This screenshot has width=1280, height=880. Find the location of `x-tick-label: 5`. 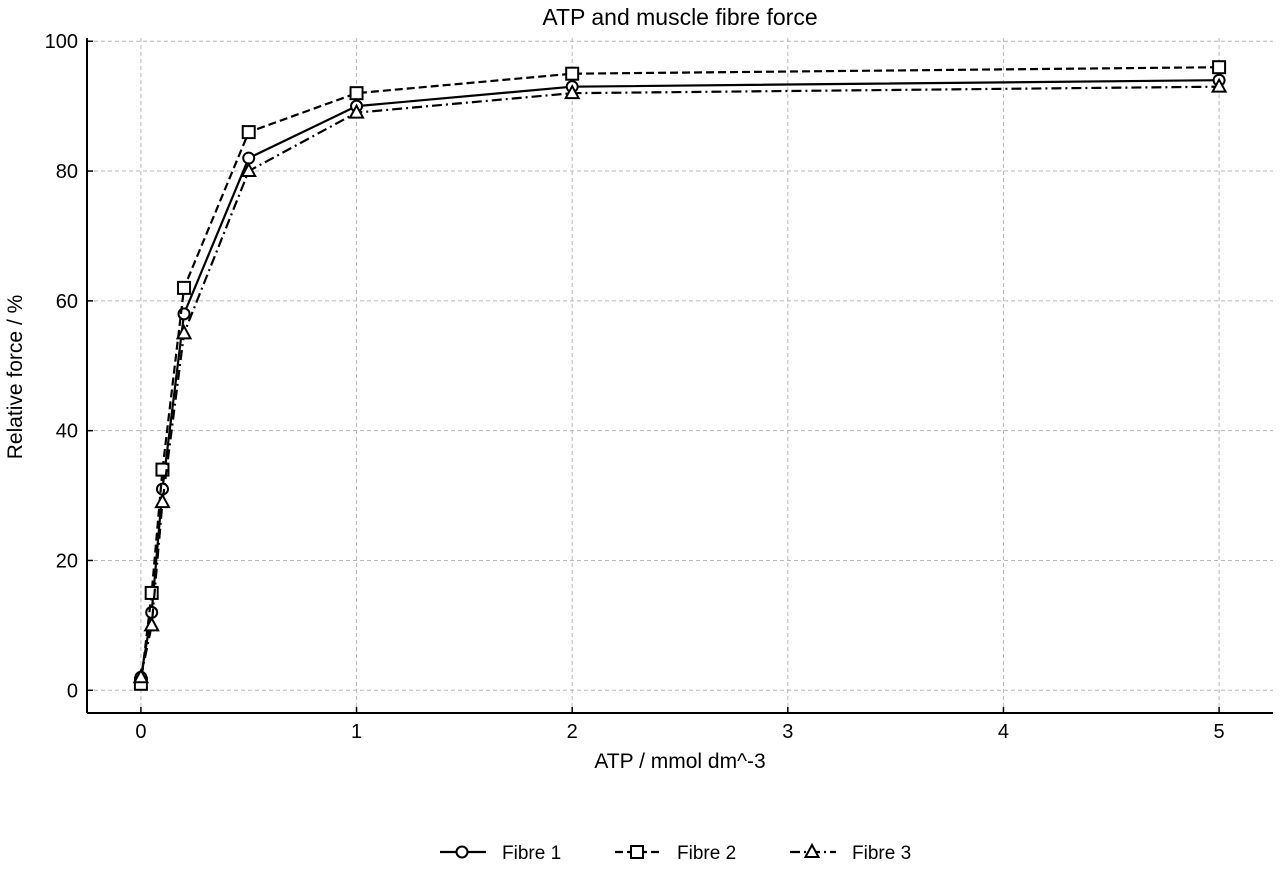

x-tick-label: 5 is located at coordinates (1219, 732).